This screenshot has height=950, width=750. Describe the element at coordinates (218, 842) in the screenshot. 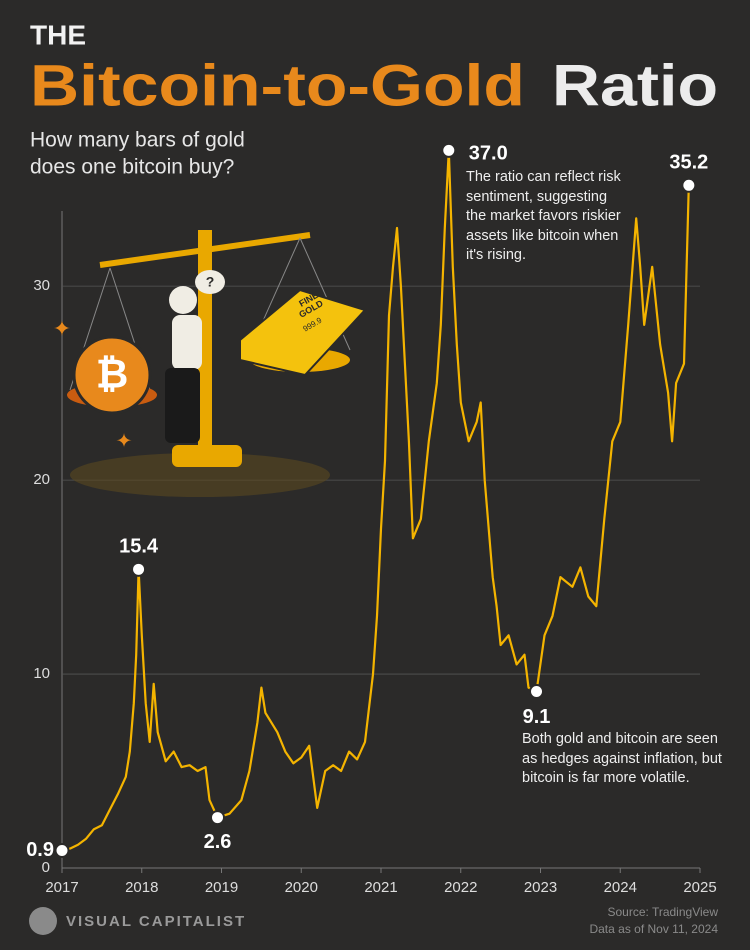

I see `annotation-label: 2.6` at that location.